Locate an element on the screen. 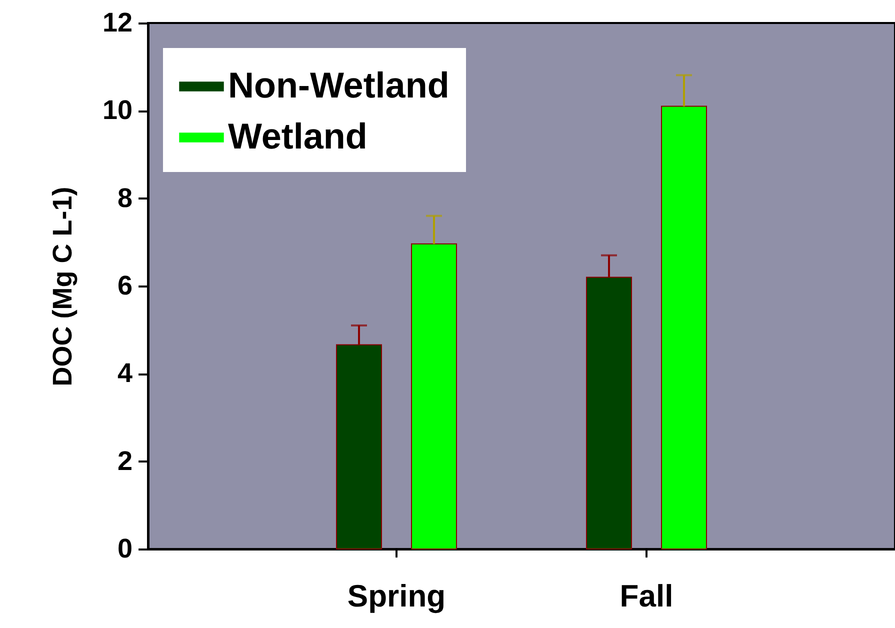 The image size is (895, 628). y-tick-label: 10 is located at coordinates (117, 110).